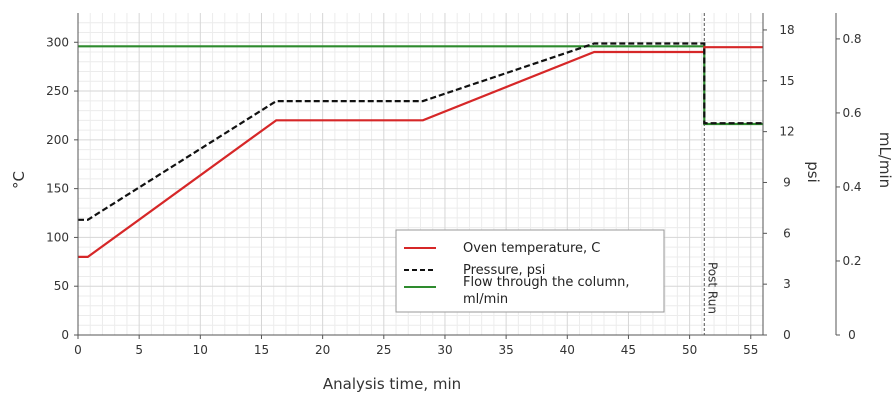  I want to click on y-left-tick-label: 100, so click(57, 237).